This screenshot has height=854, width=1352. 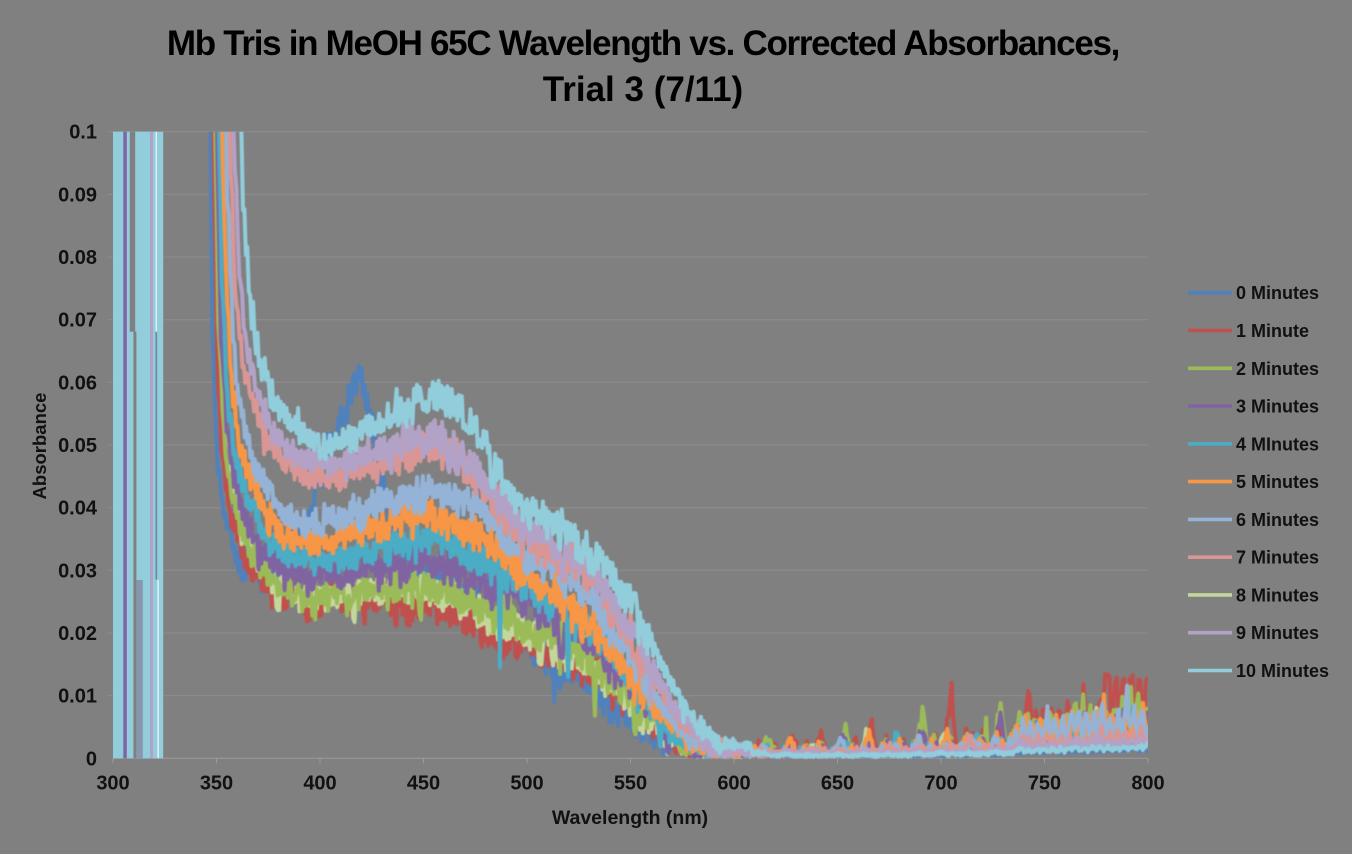 I want to click on svg-text: 6 Minutes, so click(x=1277, y=520).